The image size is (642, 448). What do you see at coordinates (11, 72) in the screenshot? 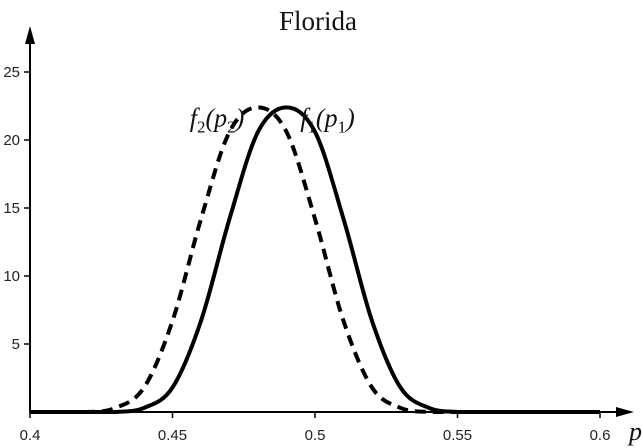
I see `y-tick-label: 25` at bounding box center [11, 72].